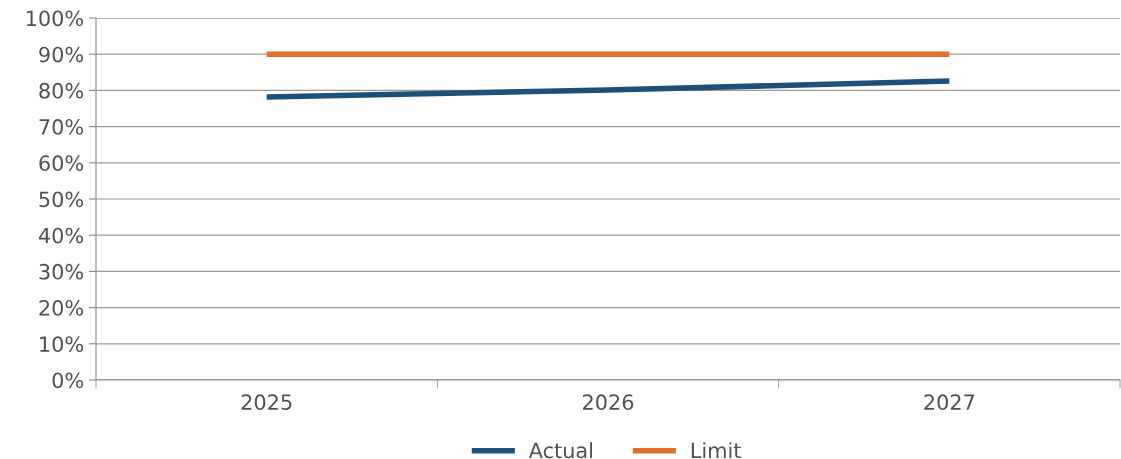 Image resolution: width=1121 pixels, height=459 pixels. What do you see at coordinates (61, 308) in the screenshot?
I see `y-tick-label: 20%` at bounding box center [61, 308].